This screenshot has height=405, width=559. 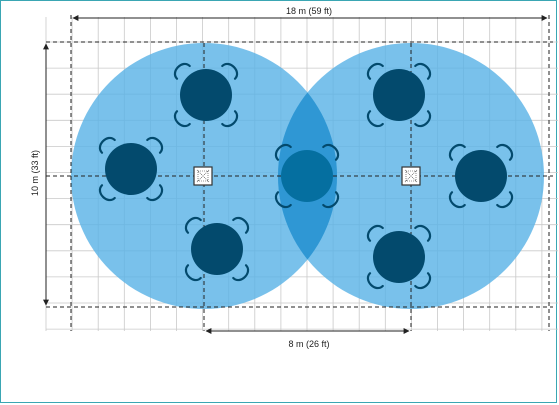 I want to click on width-label-bg, so click(x=309, y=10).